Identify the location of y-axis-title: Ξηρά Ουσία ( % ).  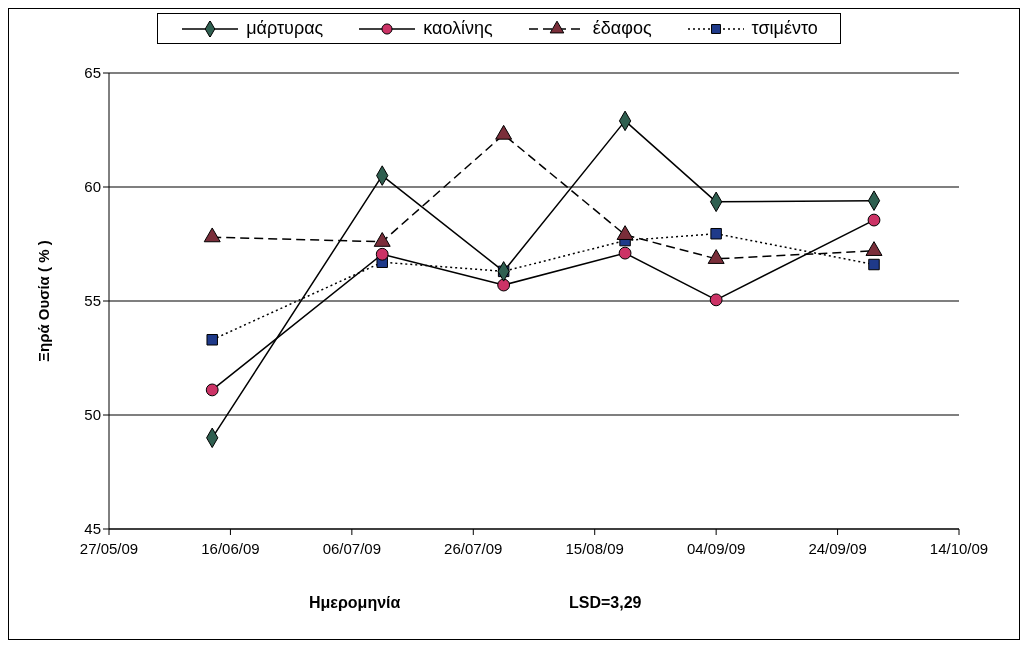
(44, 301).